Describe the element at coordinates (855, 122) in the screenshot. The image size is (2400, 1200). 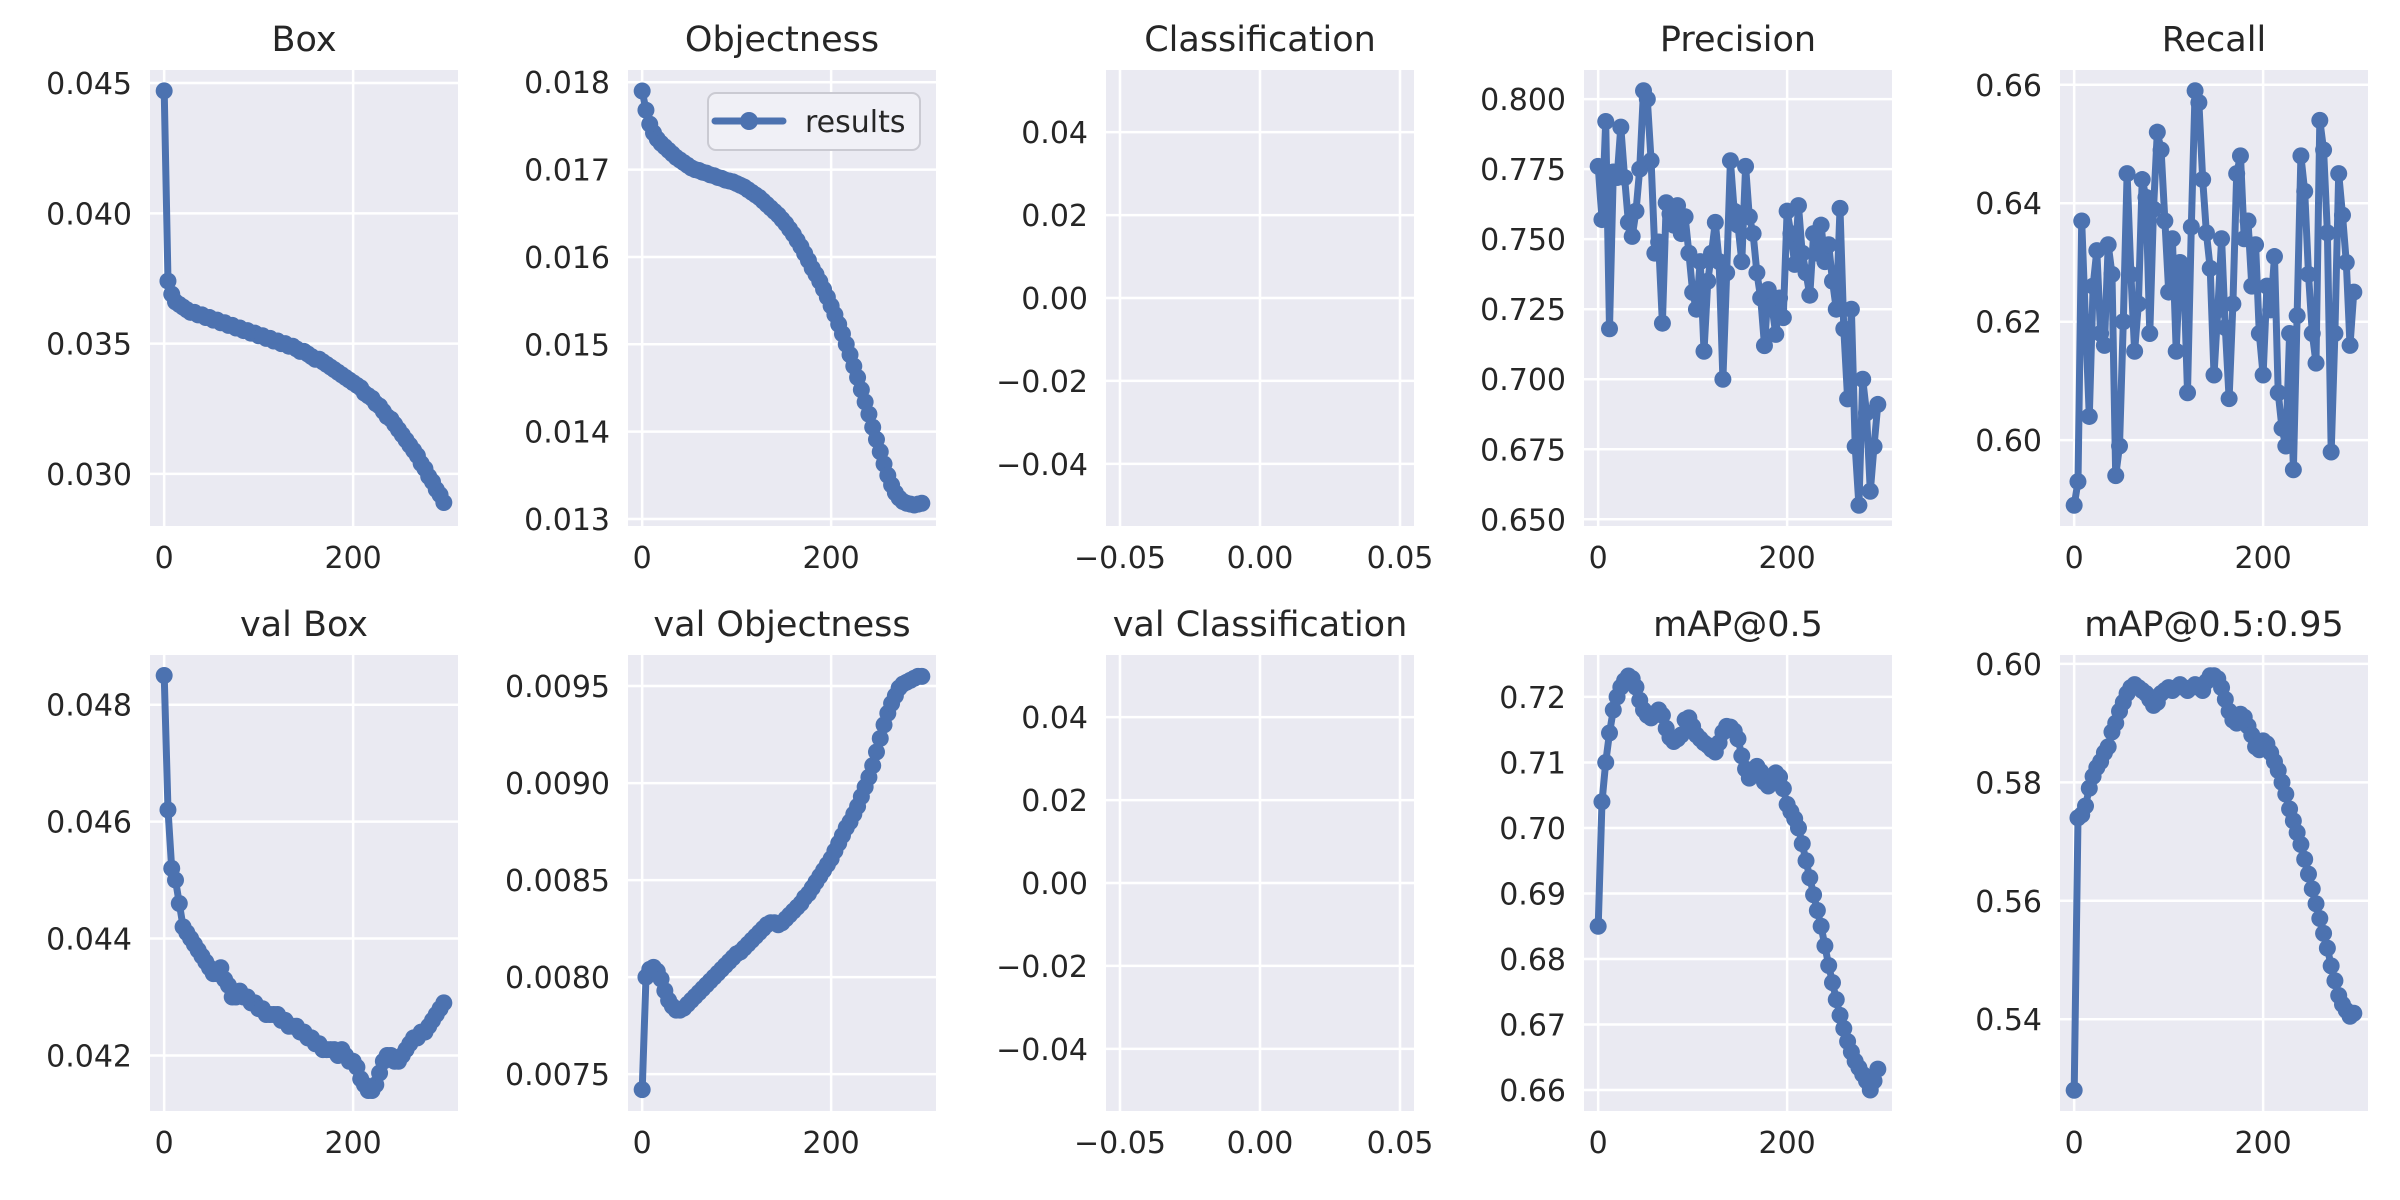
I see `svg-text: results` at that location.